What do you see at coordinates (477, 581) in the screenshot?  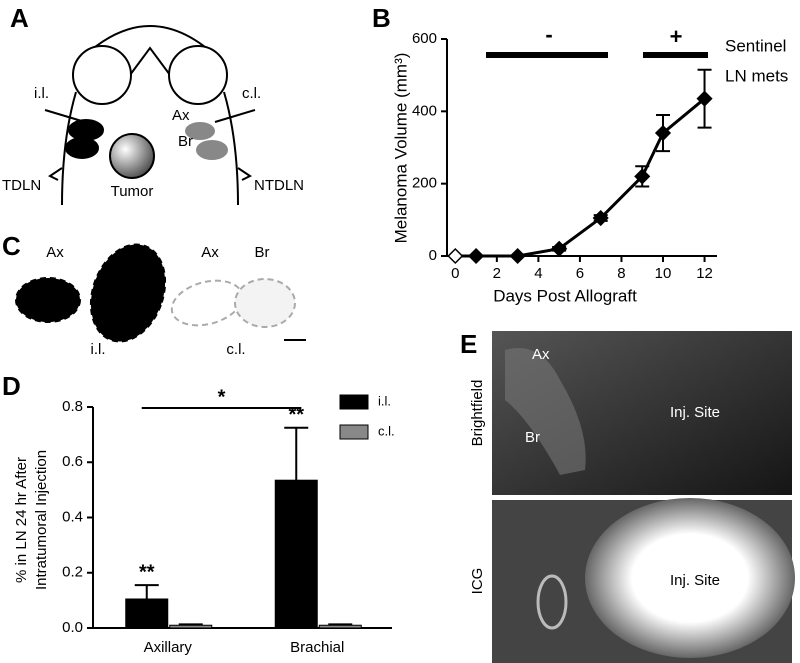 I see `label: ICG` at bounding box center [477, 581].